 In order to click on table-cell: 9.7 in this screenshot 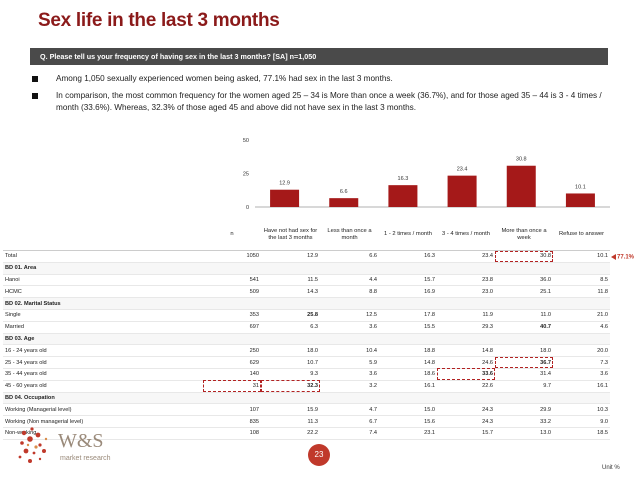, I will do `click(524, 386)`.